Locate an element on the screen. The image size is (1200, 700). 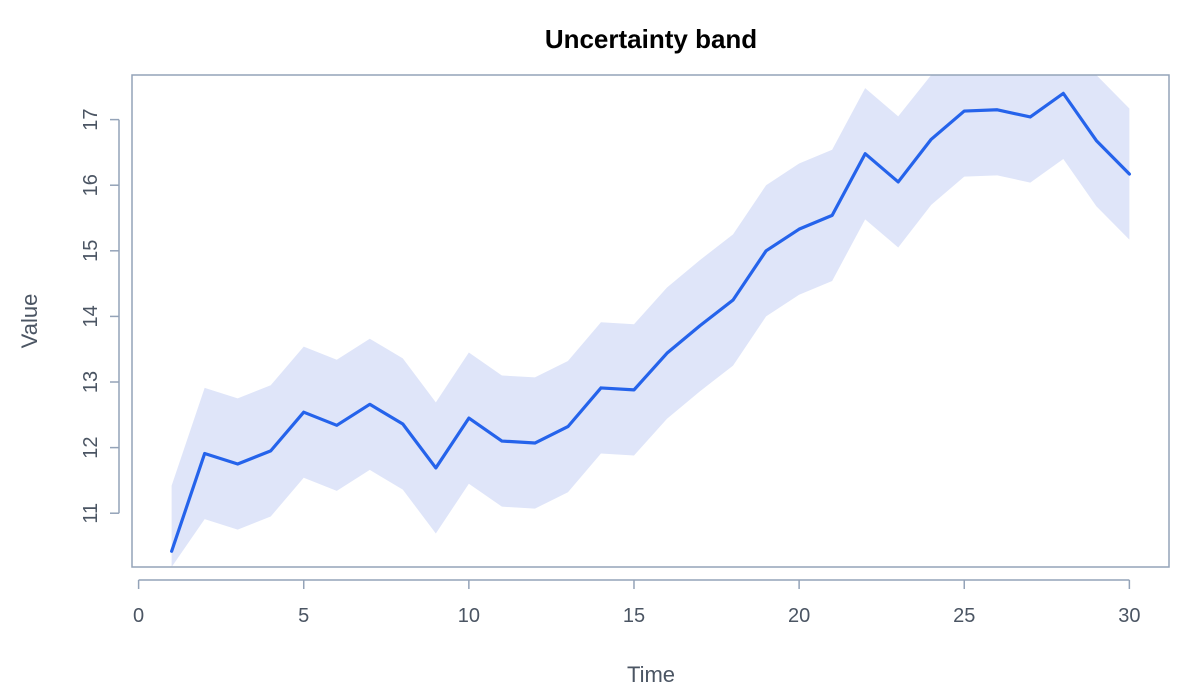
x-tick-label: 20 is located at coordinates (799, 616).